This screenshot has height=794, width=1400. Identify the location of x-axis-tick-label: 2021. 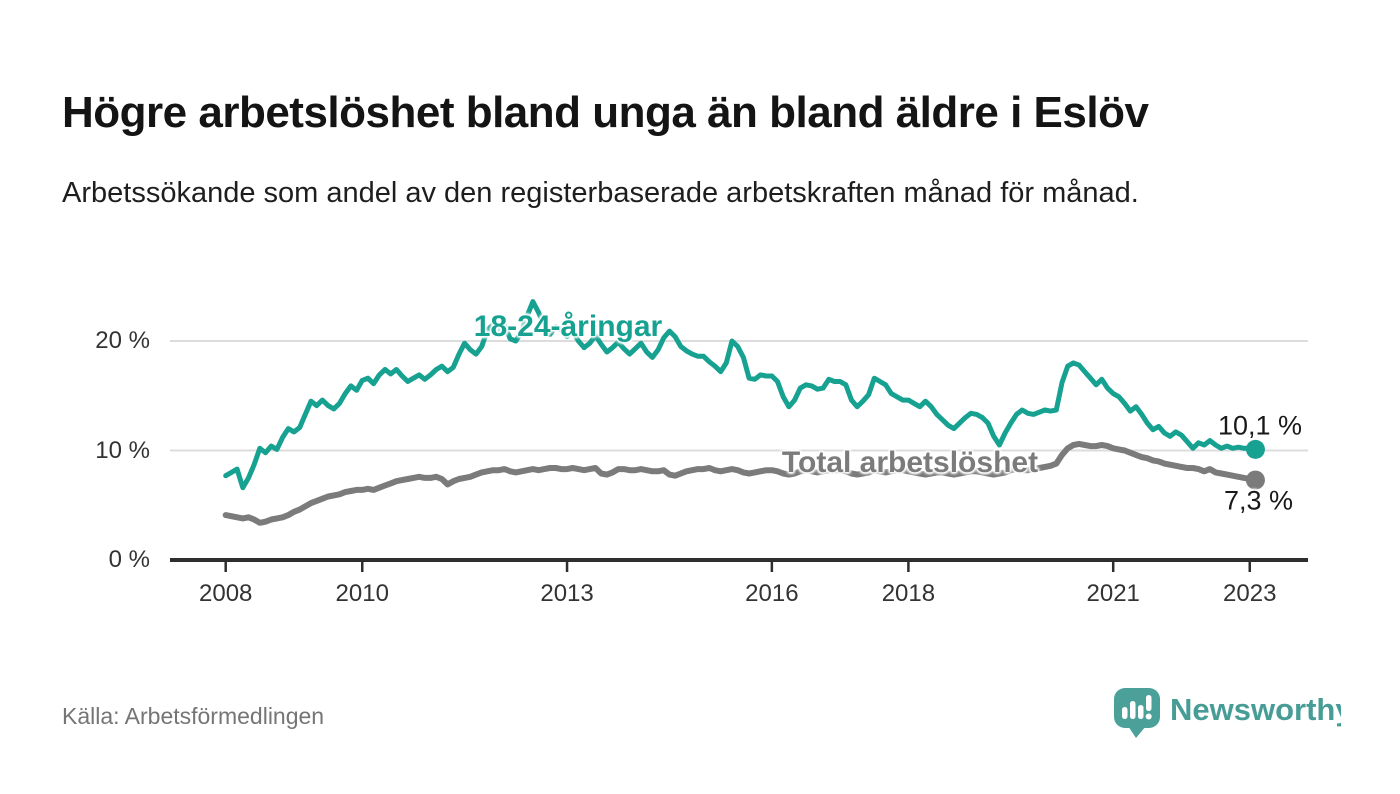
(1113, 593).